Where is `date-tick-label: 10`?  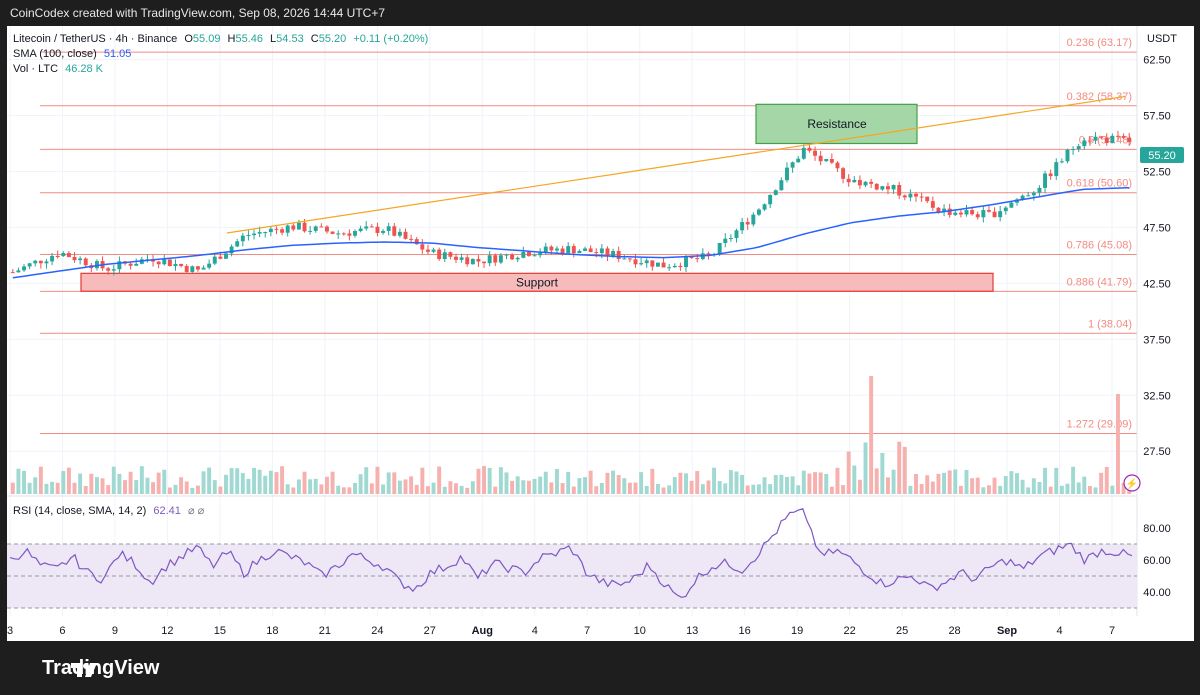
date-tick-label: 10 is located at coordinates (640, 631).